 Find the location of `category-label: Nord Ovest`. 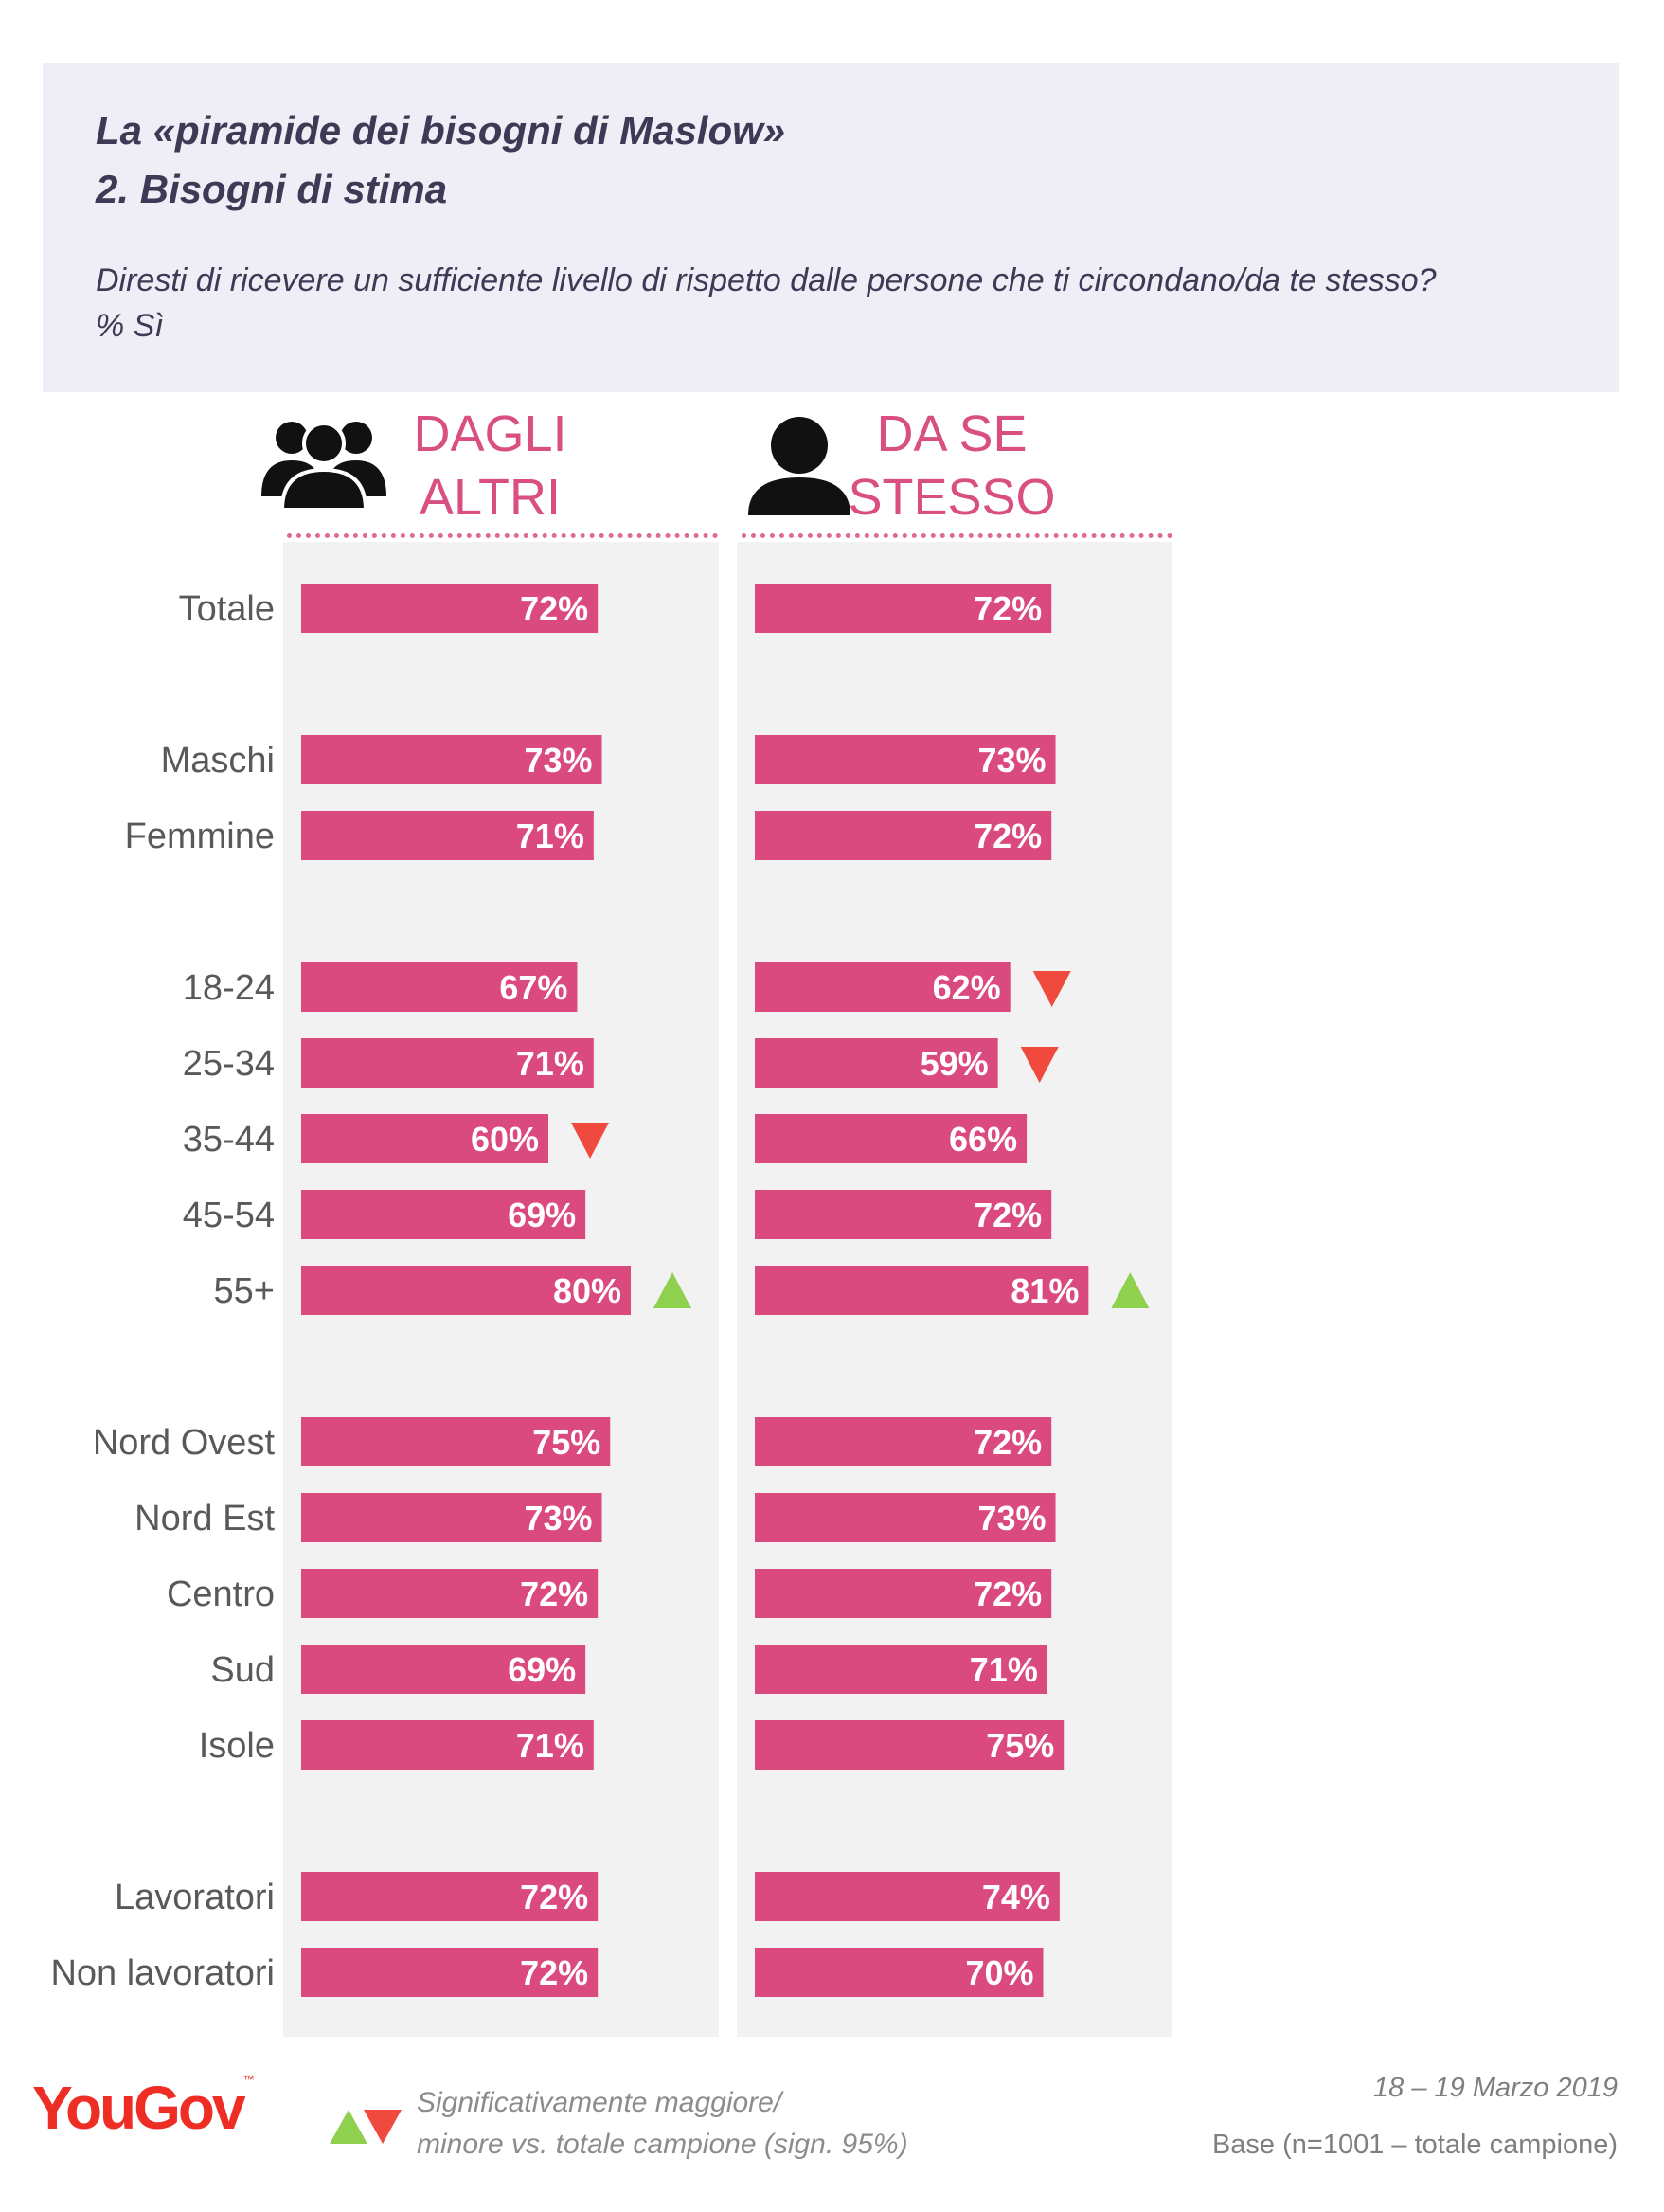

category-label: Nord Ovest is located at coordinates (184, 1443).